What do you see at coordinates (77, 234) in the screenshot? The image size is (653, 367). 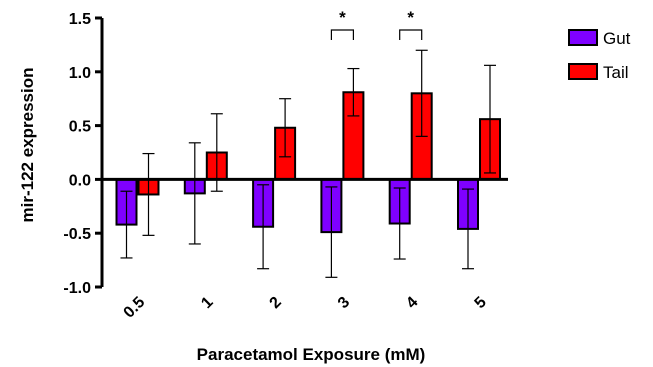 I see `y-tick-label: -0.5` at bounding box center [77, 234].